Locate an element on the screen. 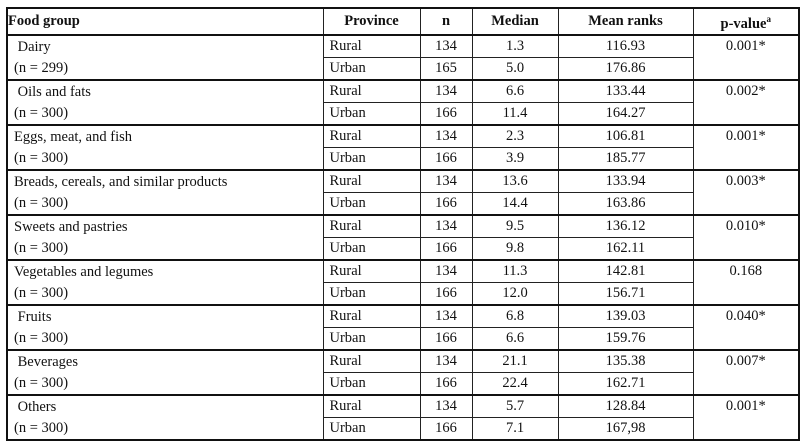  mean-ranks-cell: 176.86 is located at coordinates (625, 68).